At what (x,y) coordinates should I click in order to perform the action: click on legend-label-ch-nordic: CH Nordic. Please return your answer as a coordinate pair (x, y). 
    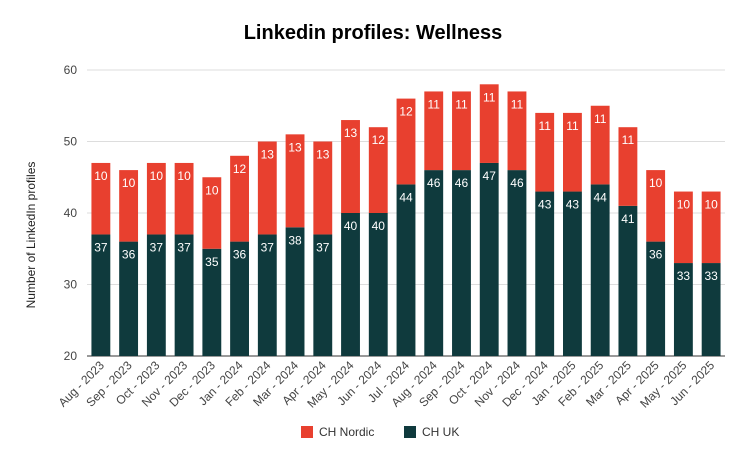
    Looking at the image, I should click on (346, 432).